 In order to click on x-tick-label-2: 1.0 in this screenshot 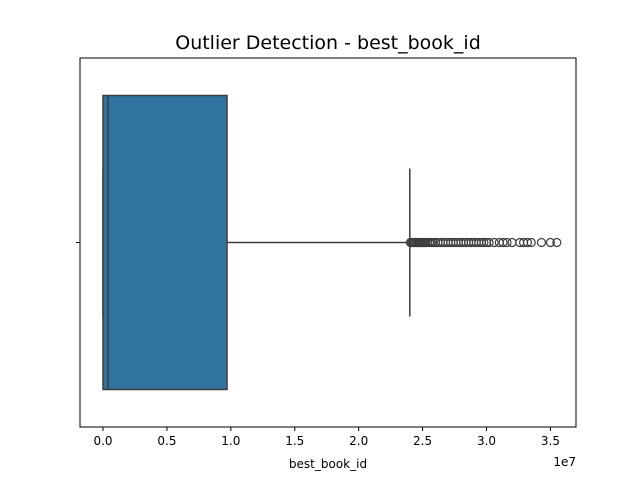, I will do `click(230, 441)`.